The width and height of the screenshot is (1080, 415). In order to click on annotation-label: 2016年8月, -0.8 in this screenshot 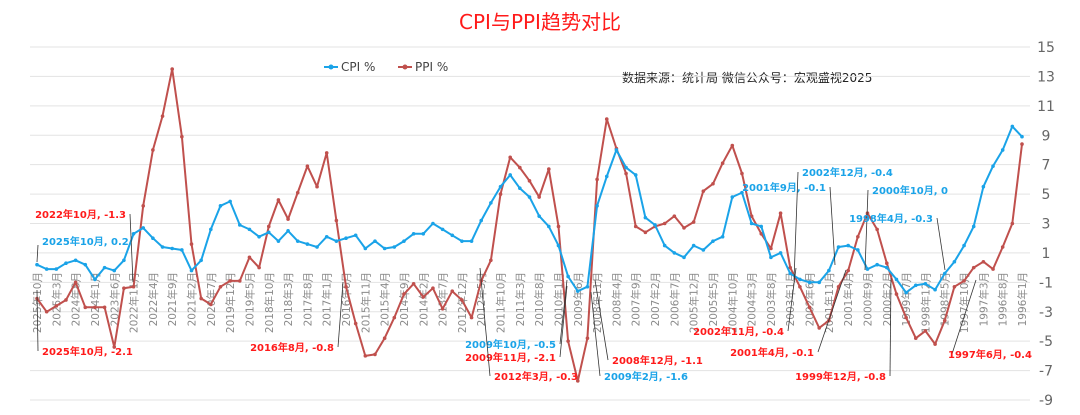, I will do `click(292, 347)`.